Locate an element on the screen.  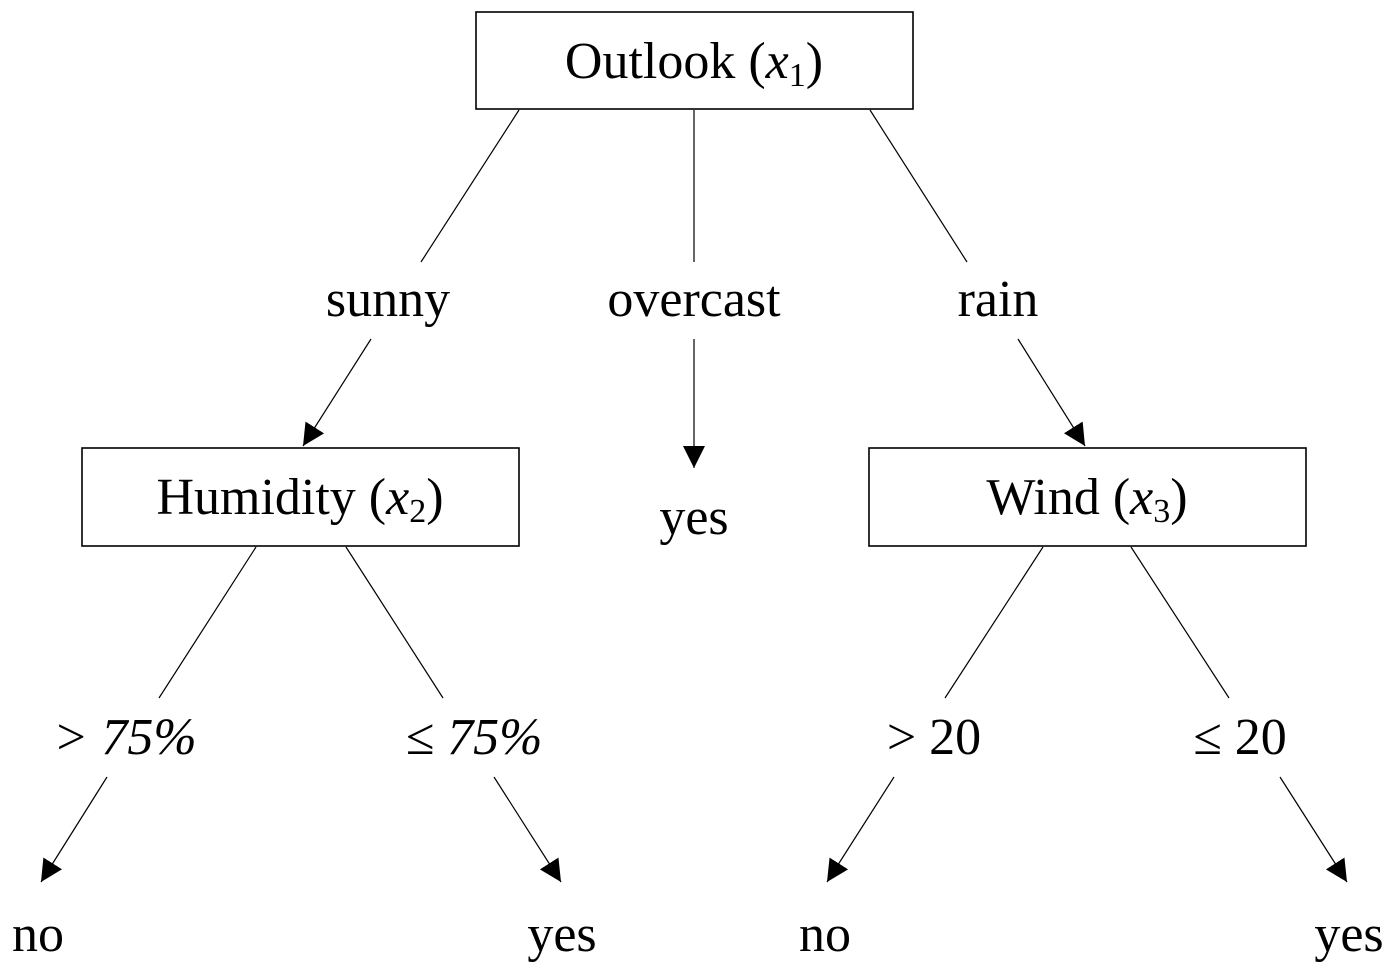
branch-label-wind-high: > 20 is located at coordinates (934, 737).